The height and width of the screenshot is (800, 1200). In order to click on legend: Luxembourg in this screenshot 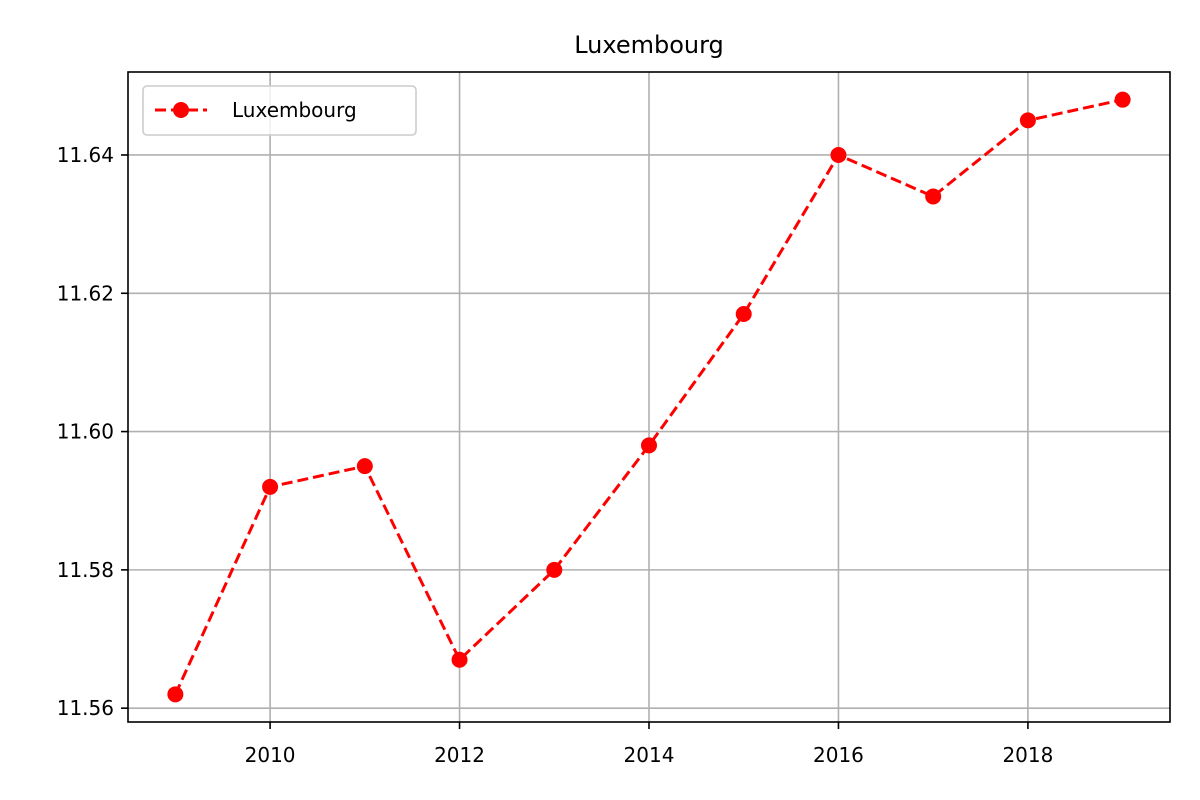, I will do `click(279, 110)`.